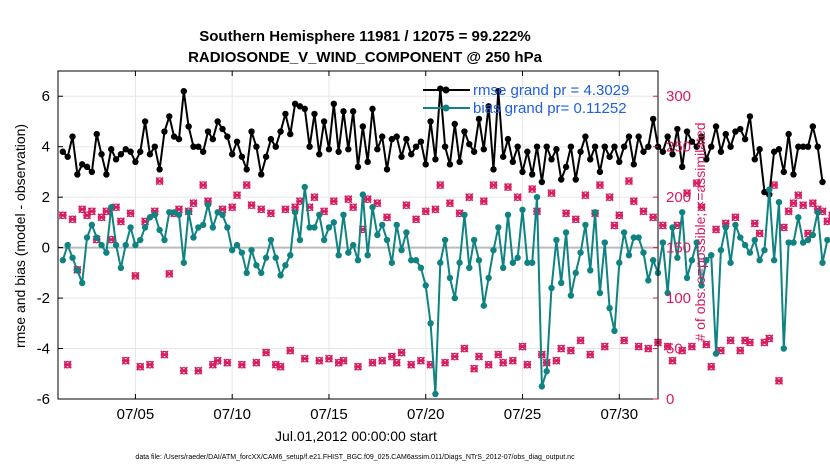  Describe the element at coordinates (43, 349) in the screenshot. I see `y-tick-label: -4` at that location.